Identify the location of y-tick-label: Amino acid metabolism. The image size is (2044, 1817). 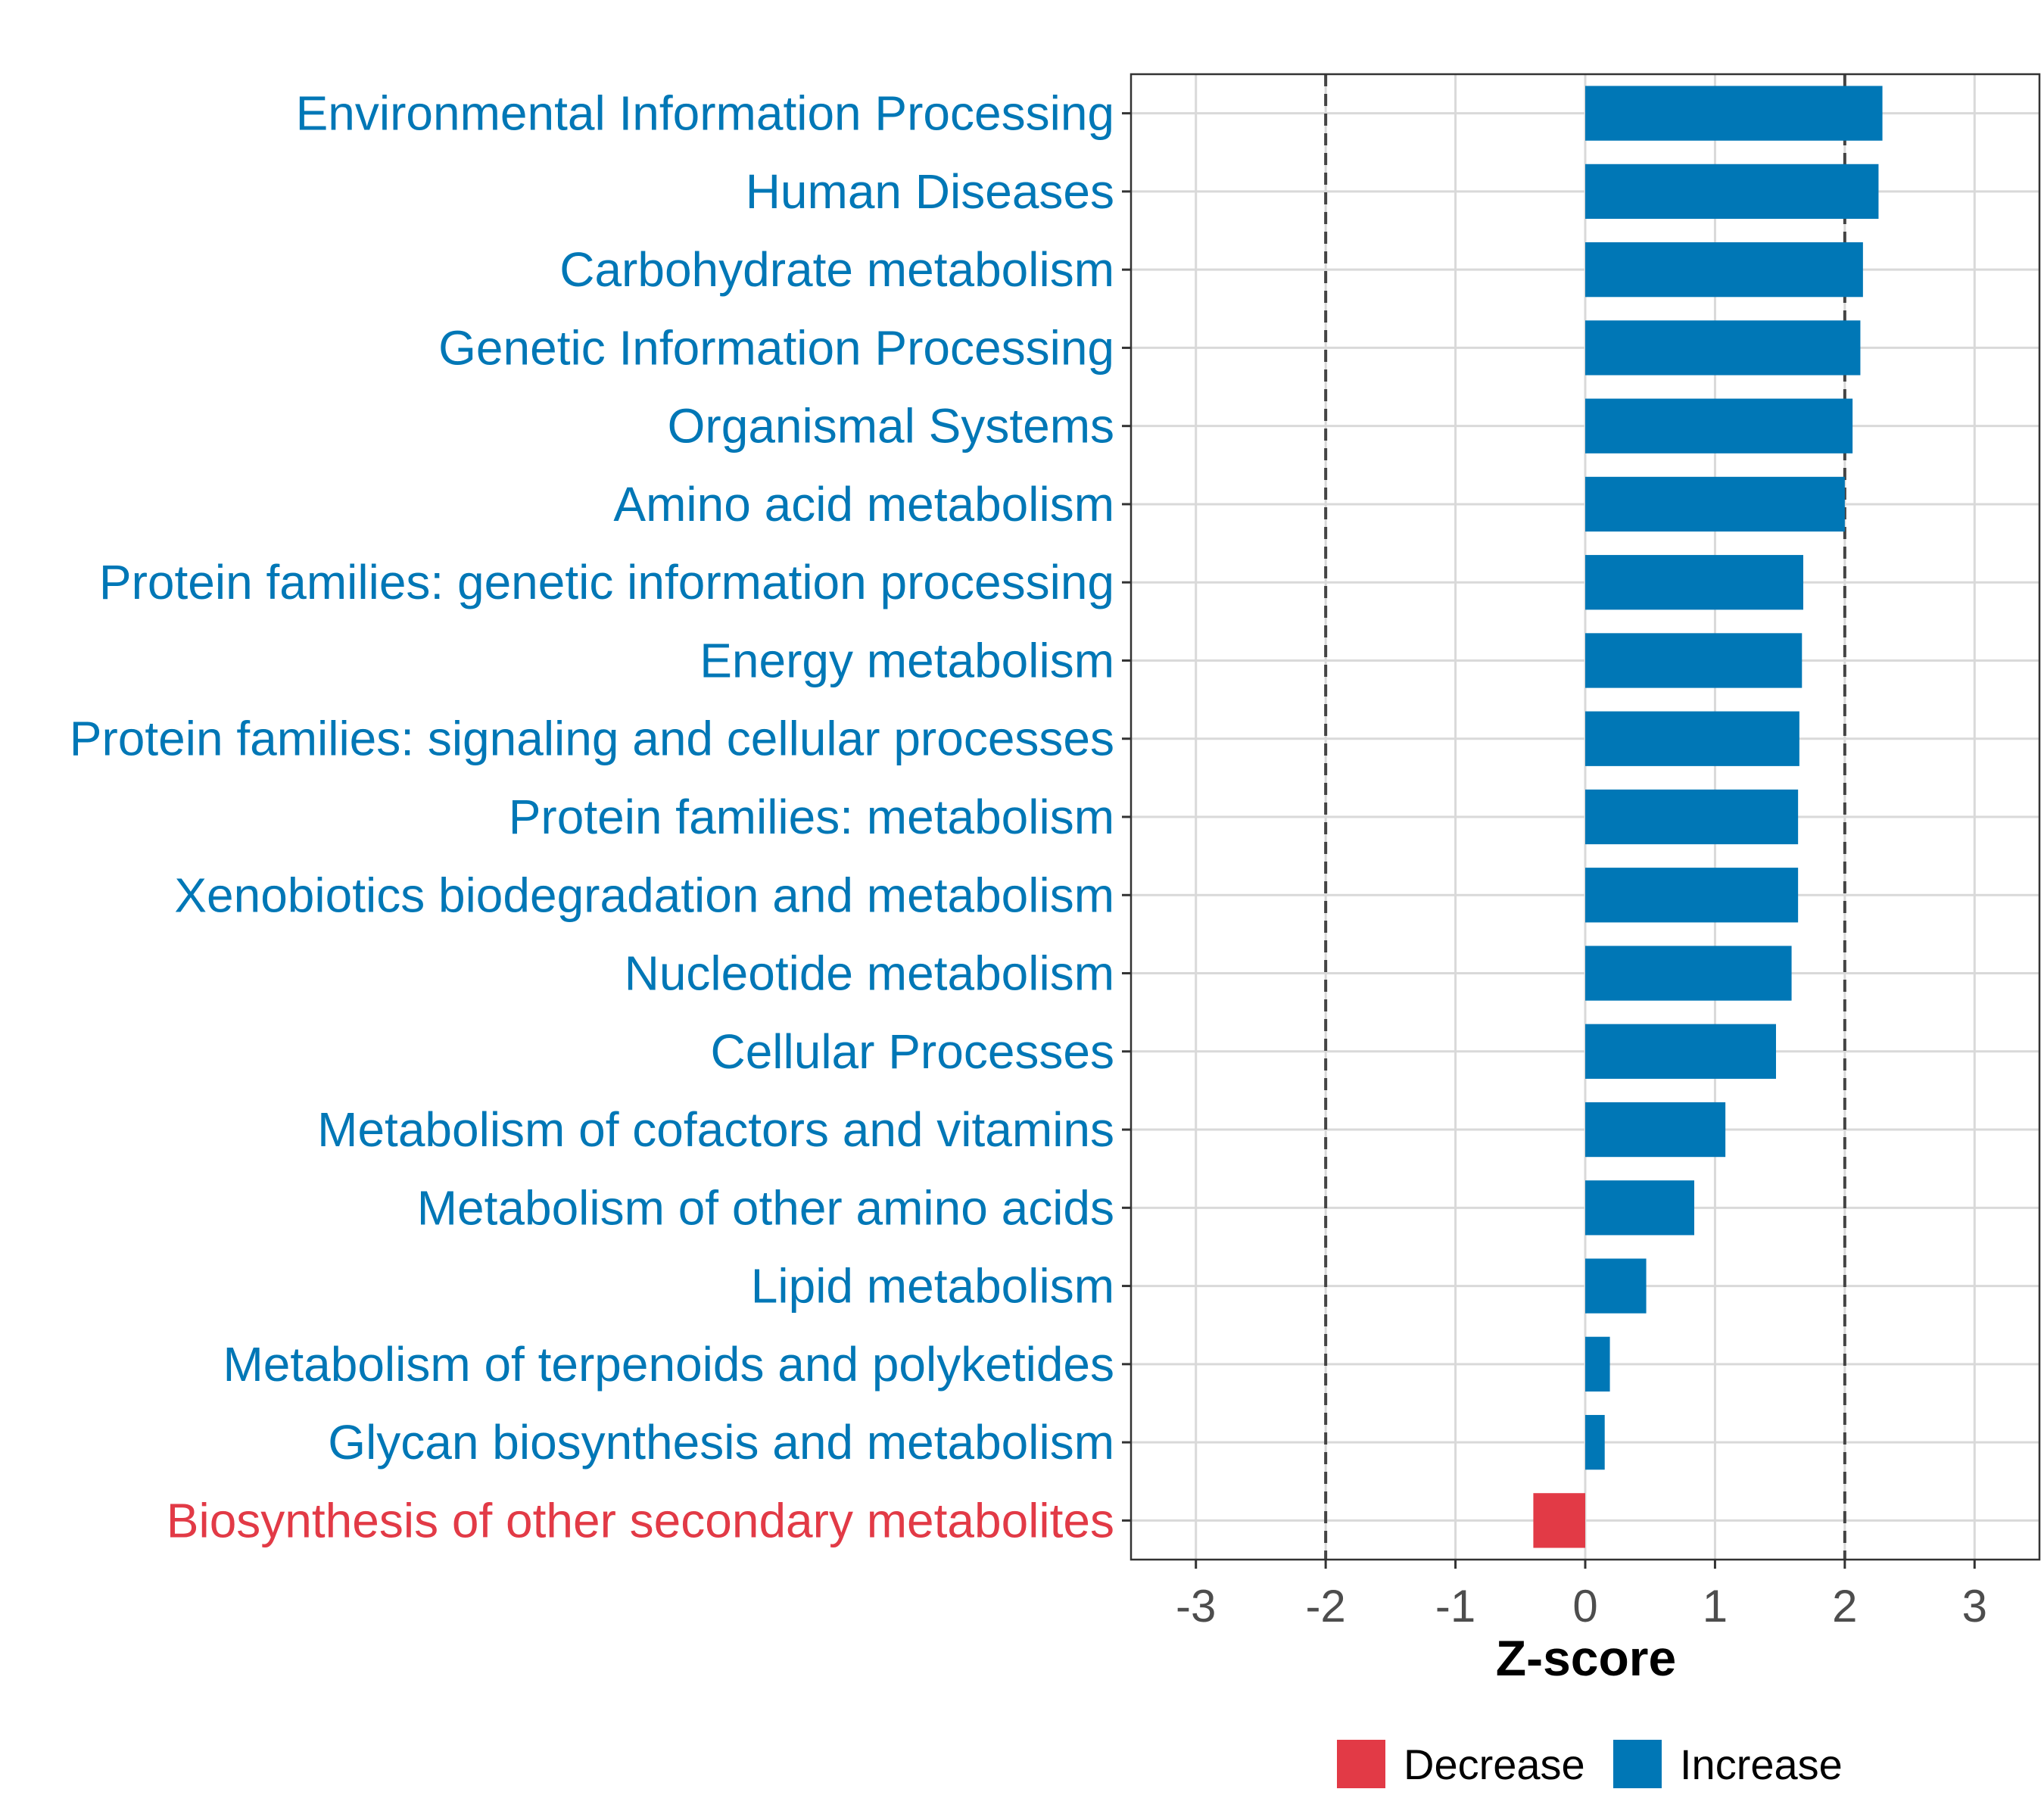
(863, 504).